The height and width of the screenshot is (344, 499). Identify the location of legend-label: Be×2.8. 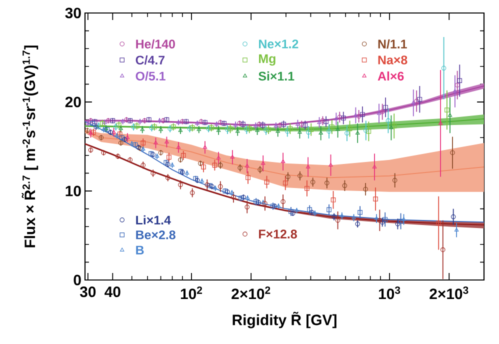
(156, 235).